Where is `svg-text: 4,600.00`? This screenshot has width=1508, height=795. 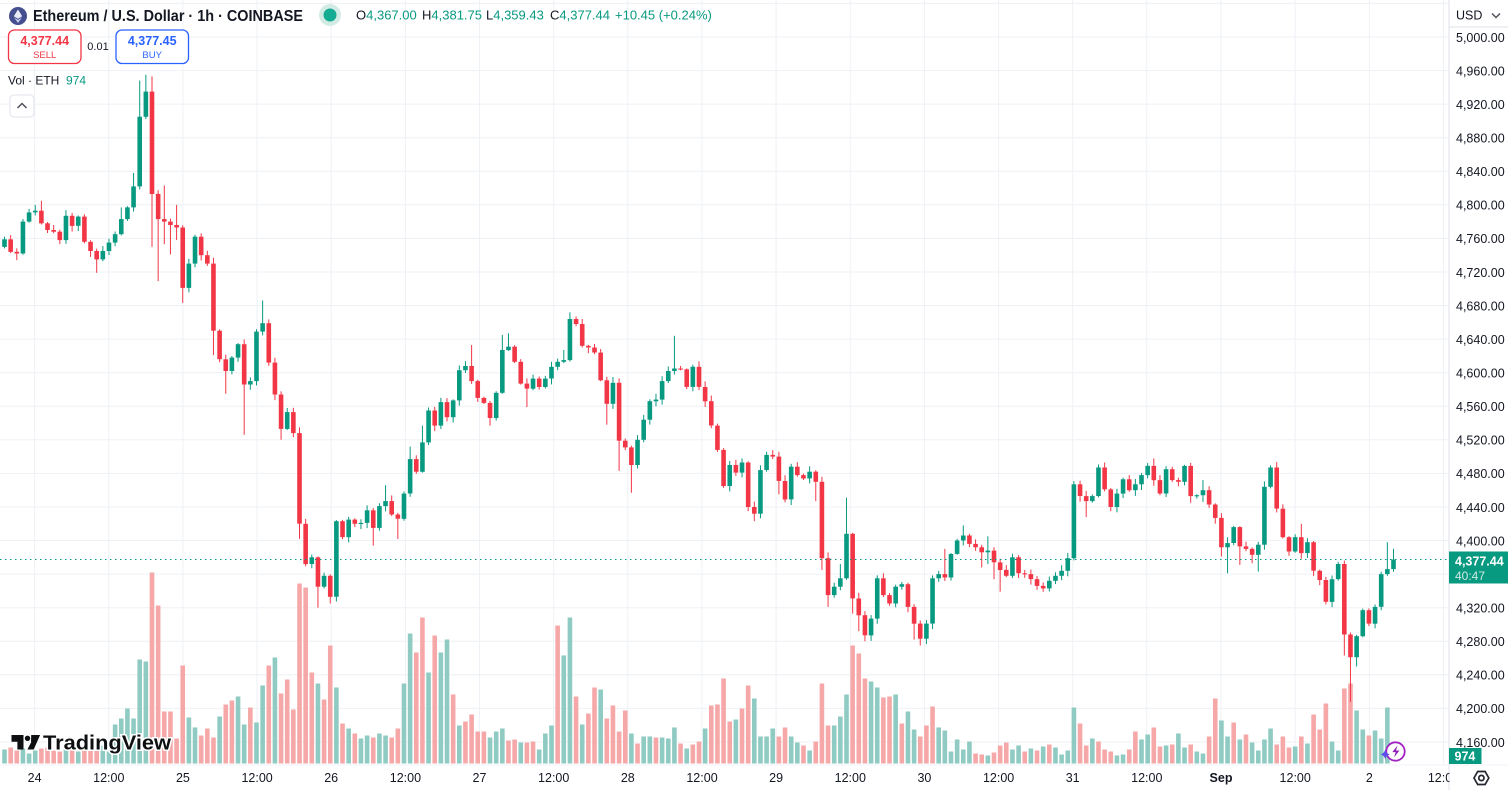
svg-text: 4,600.00 is located at coordinates (1480, 374).